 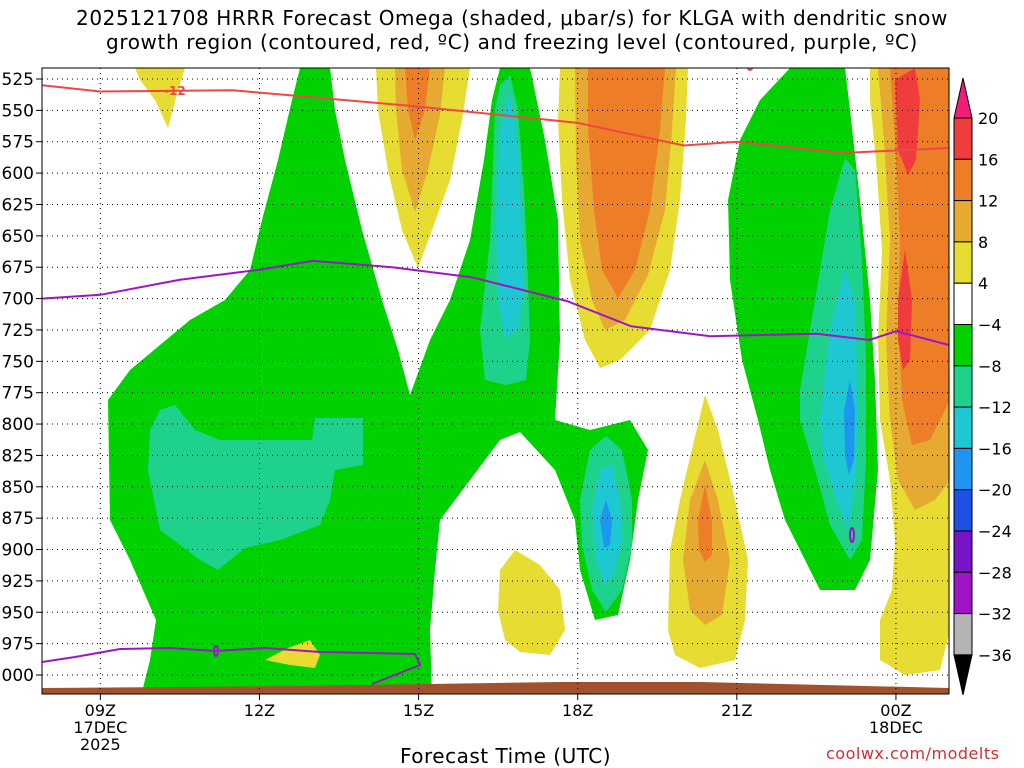 What do you see at coordinates (983, 283) in the screenshot?
I see `colorbar-label: 4` at bounding box center [983, 283].